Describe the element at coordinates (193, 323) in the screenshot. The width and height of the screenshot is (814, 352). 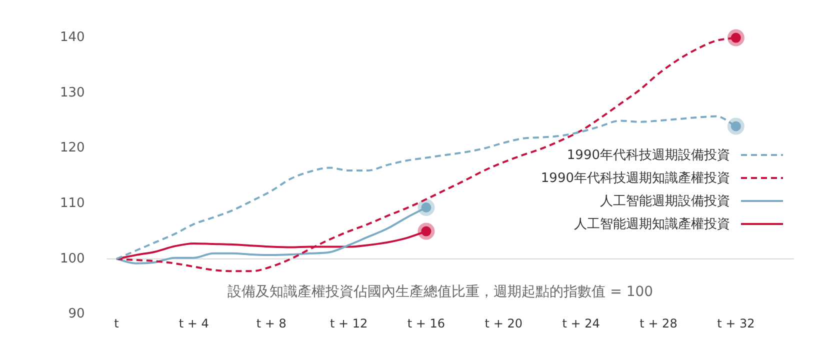
I see `x-tick-label: t + 4` at that location.